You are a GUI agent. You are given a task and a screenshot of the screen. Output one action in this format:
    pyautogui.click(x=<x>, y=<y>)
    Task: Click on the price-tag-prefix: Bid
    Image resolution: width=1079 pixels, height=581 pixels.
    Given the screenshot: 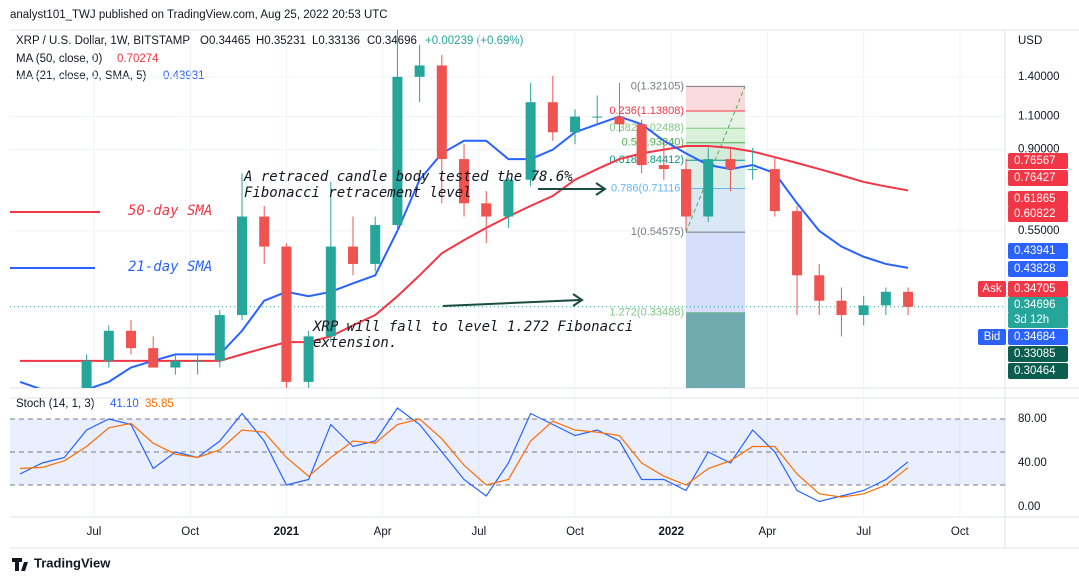 What is the action you would take?
    pyautogui.click(x=992, y=337)
    